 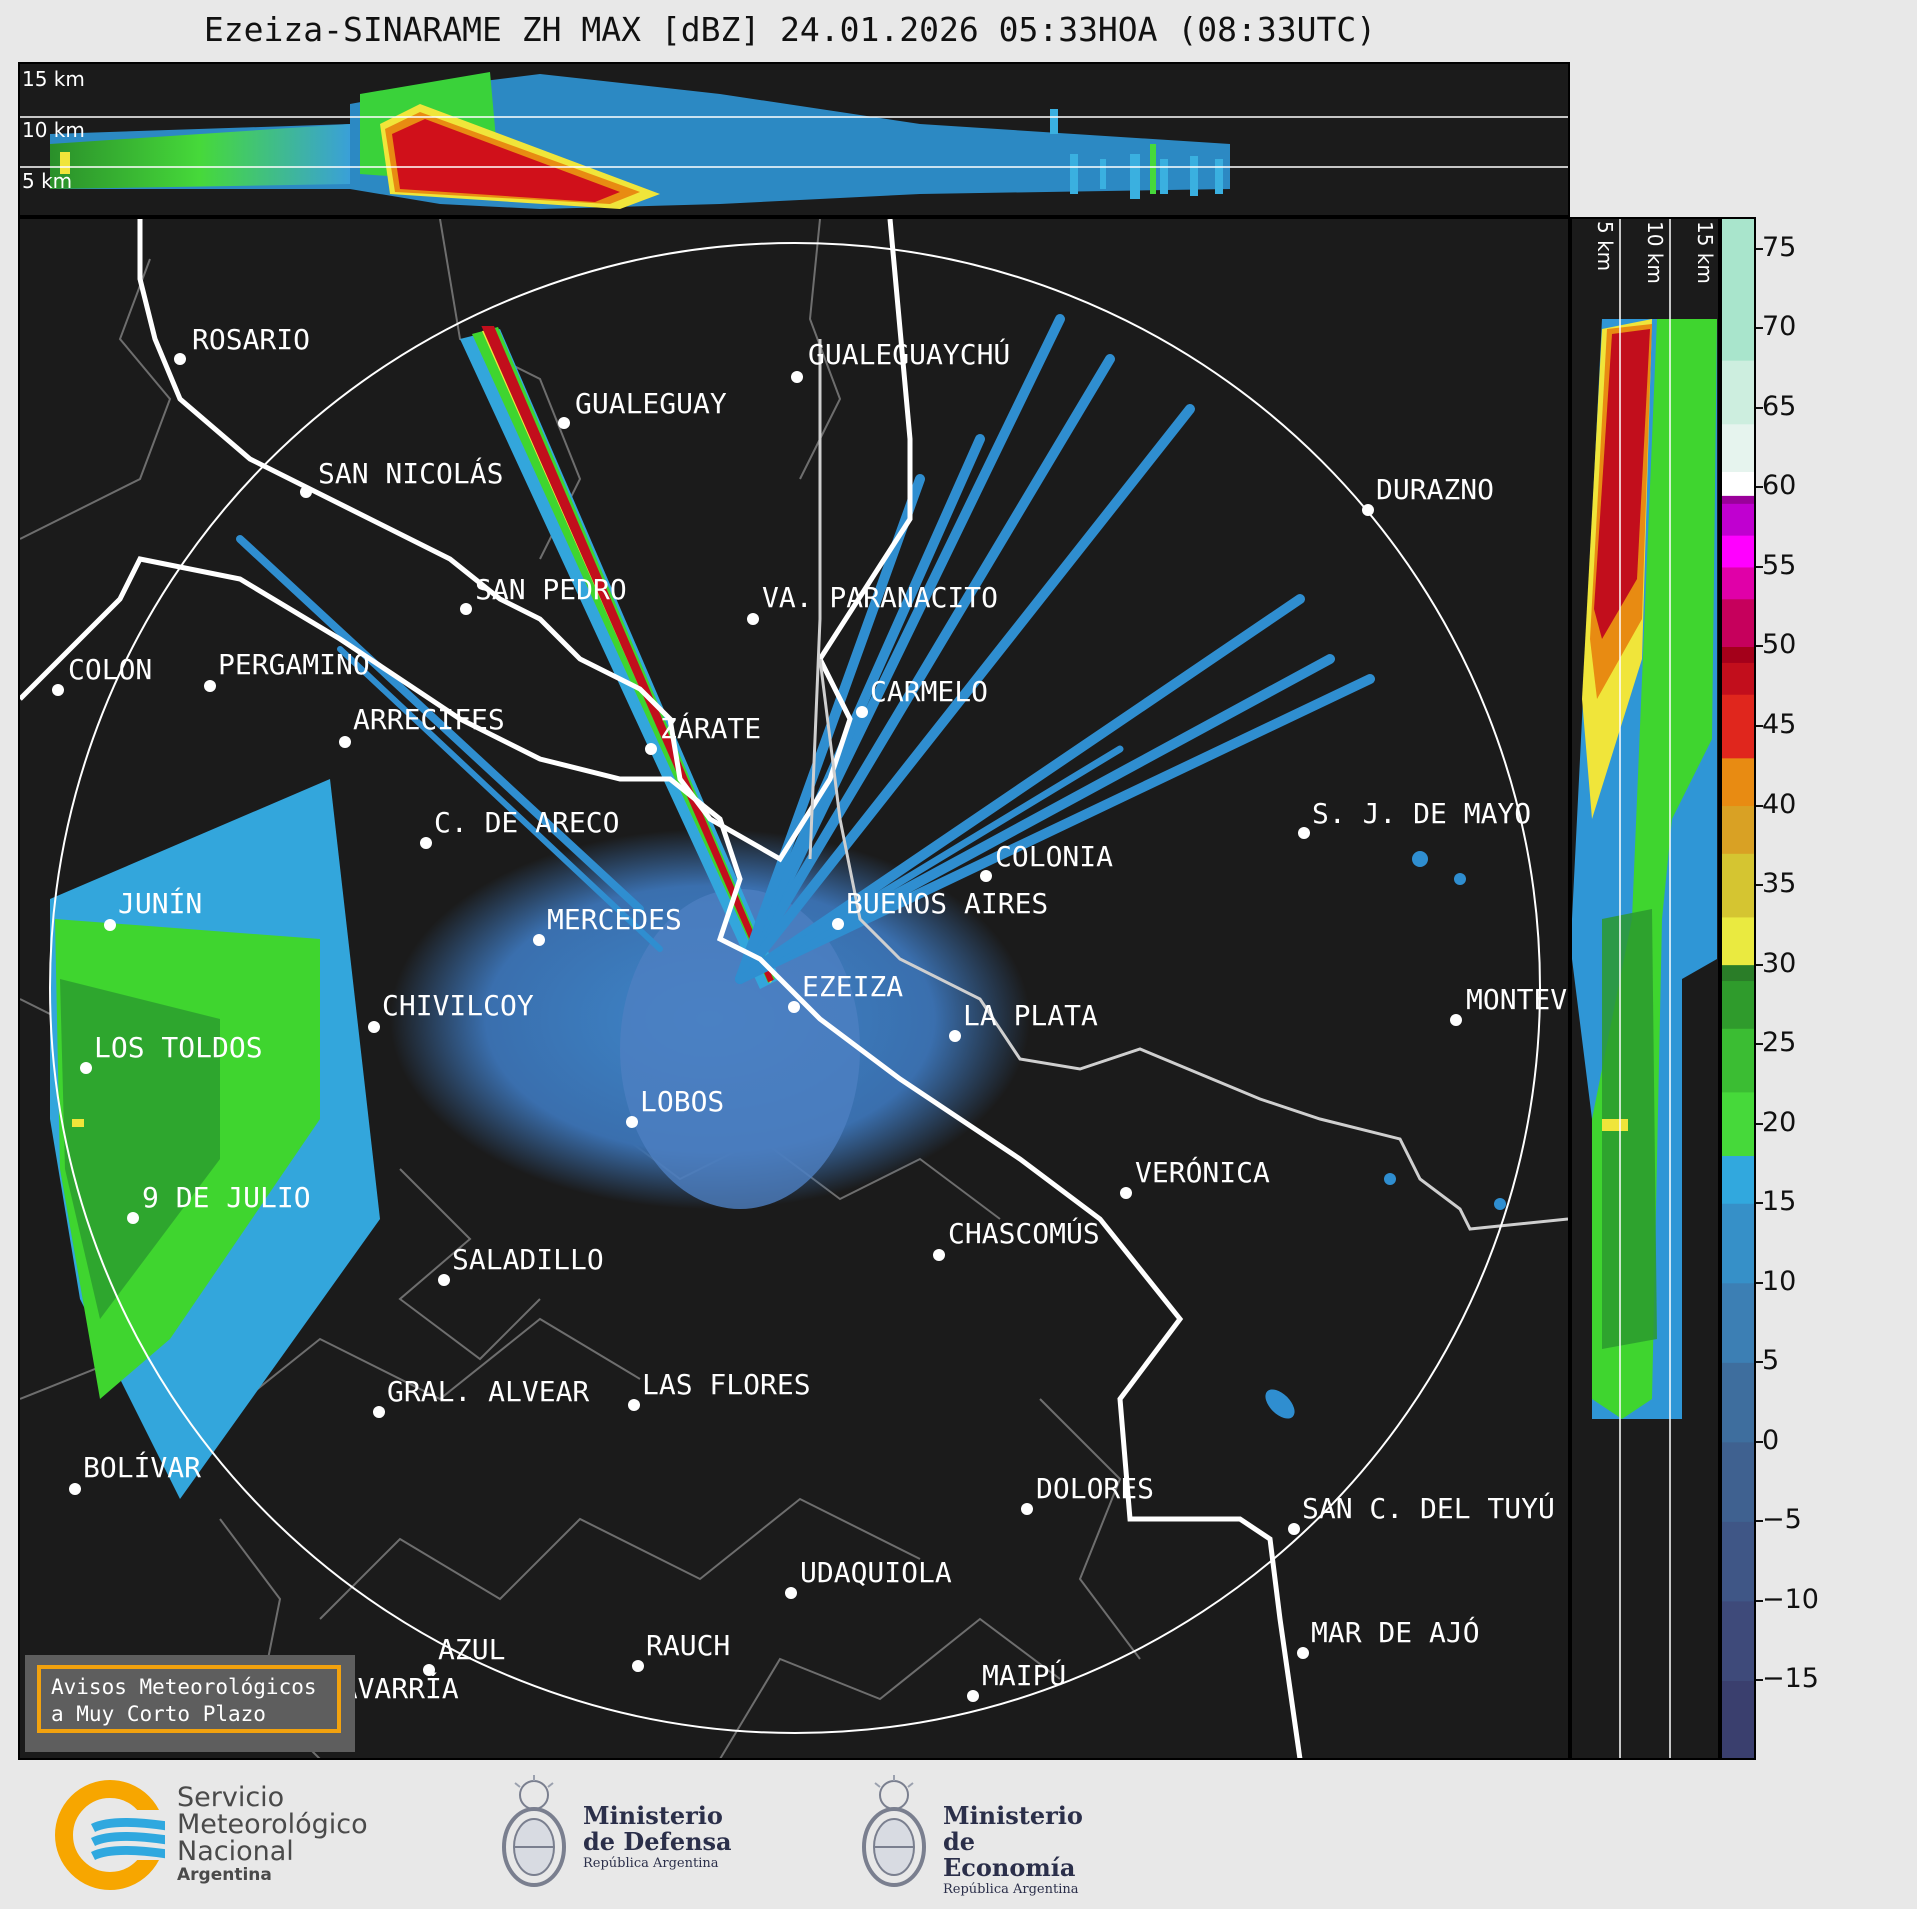 What do you see at coordinates (1013, 1815) in the screenshot?
I see `economia-line-1: Ministerio` at bounding box center [1013, 1815].